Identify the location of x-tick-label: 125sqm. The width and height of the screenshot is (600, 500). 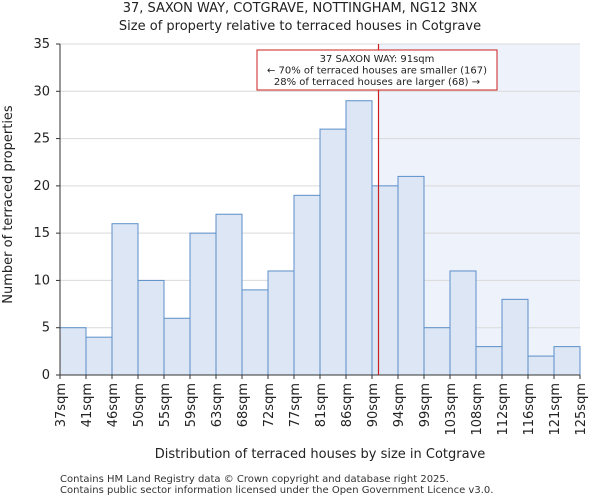
(581, 409).